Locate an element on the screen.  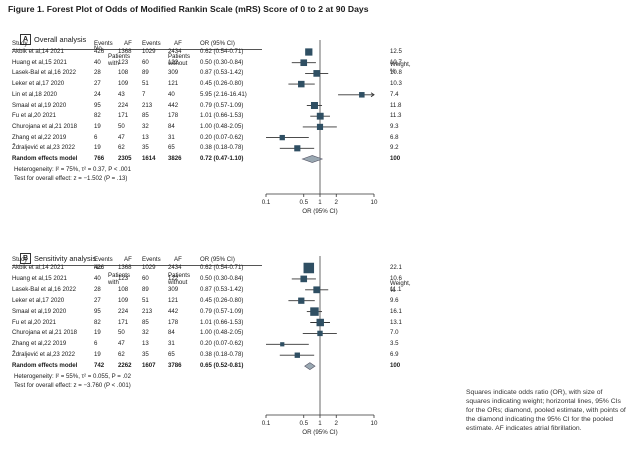
weight-value: 10.8 is located at coordinates (396, 73).